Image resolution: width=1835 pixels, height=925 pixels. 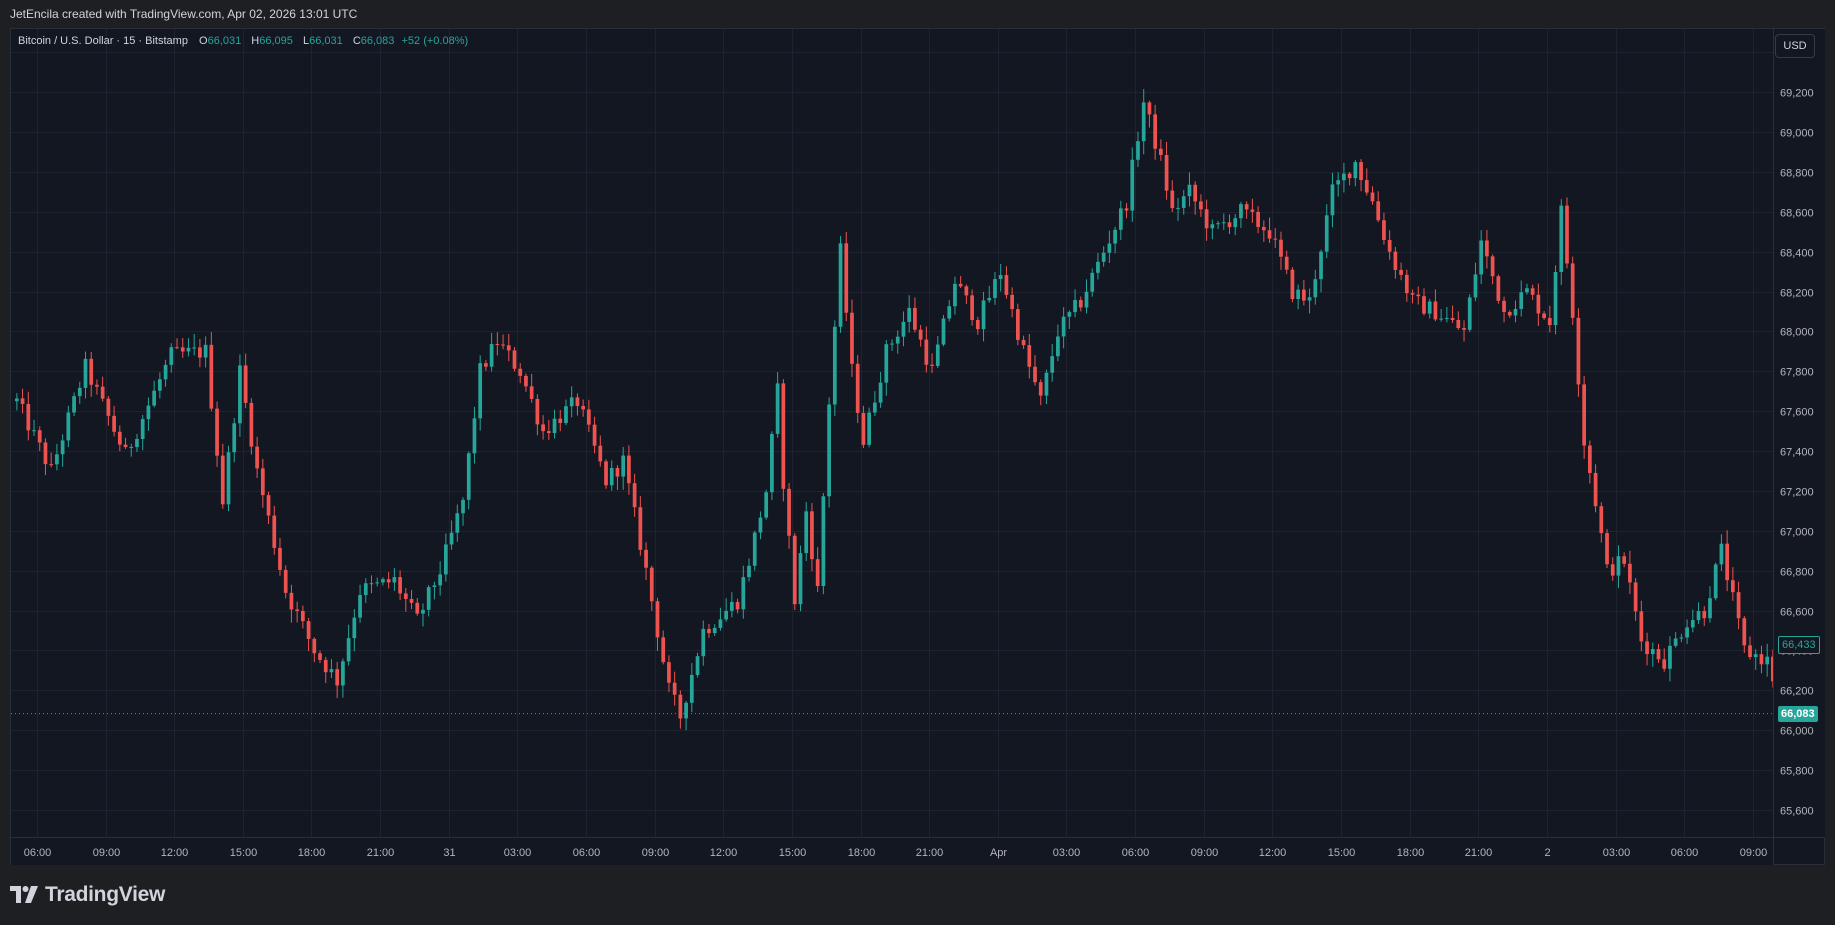 What do you see at coordinates (203, 41) in the screenshot?
I see `open-label: O` at bounding box center [203, 41].